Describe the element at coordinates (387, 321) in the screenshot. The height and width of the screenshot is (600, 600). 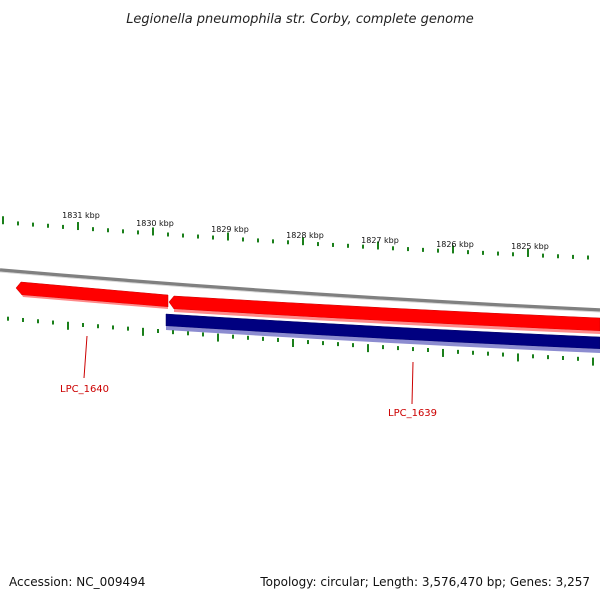
I see `gene-LPC_1639-shade` at that location.